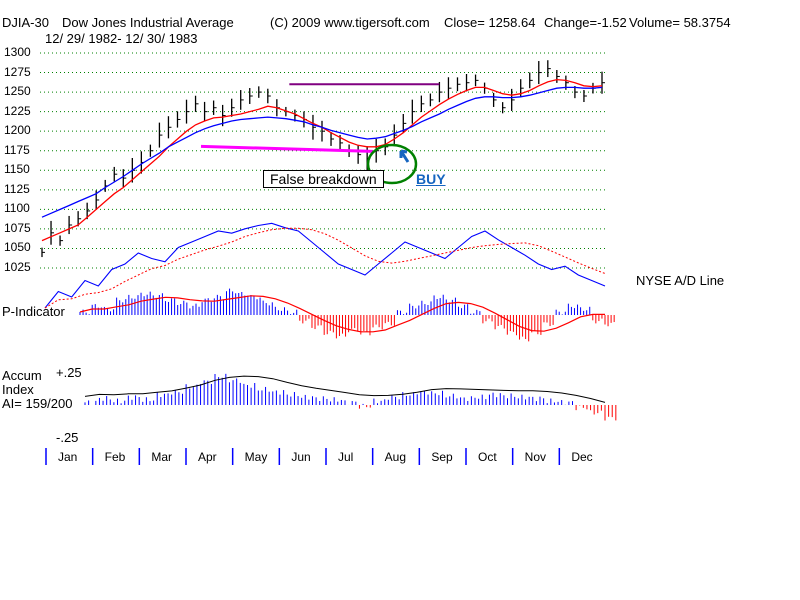 The width and height of the screenshot is (800, 600). What do you see at coordinates (286, 148) in the screenshot?
I see `support-line` at bounding box center [286, 148].